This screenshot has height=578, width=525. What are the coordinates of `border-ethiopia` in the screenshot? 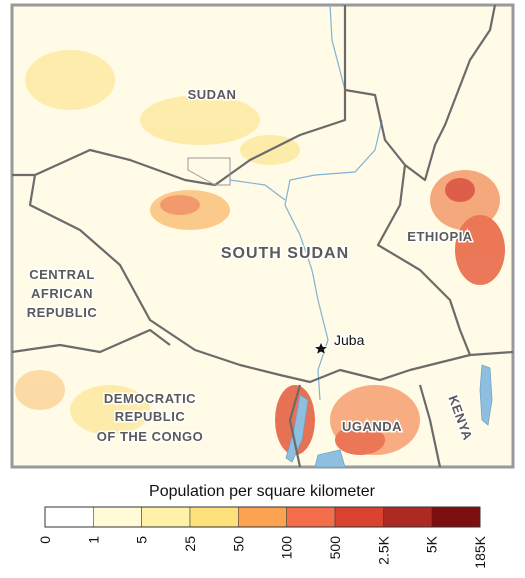 It's located at (424, 260).